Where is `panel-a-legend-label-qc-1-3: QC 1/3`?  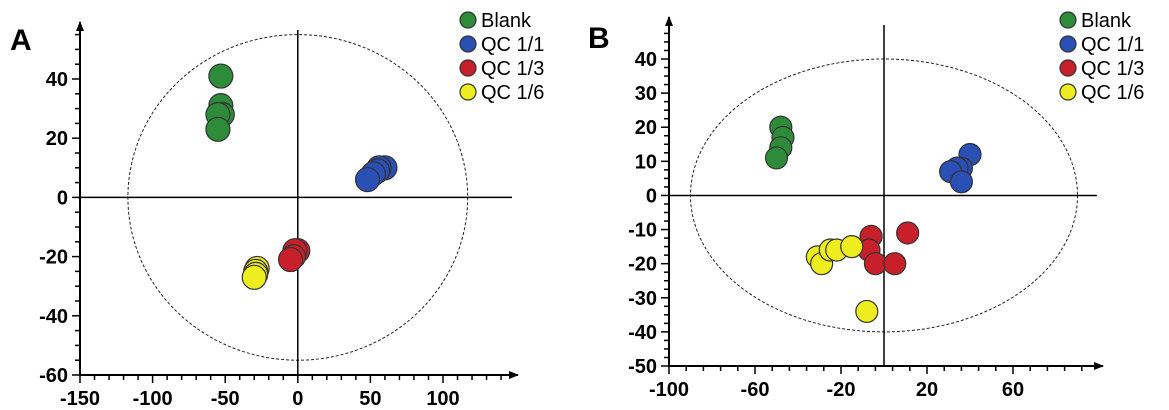
panel-a-legend-label-qc-1-3: QC 1/3 is located at coordinates (512, 69).